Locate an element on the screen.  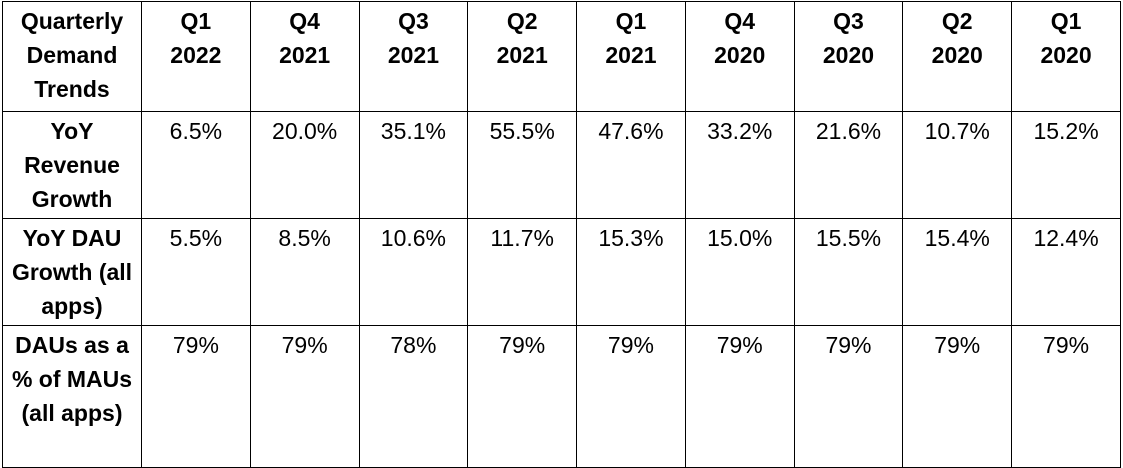
quarter-header: Q3 2021 is located at coordinates (413, 56).